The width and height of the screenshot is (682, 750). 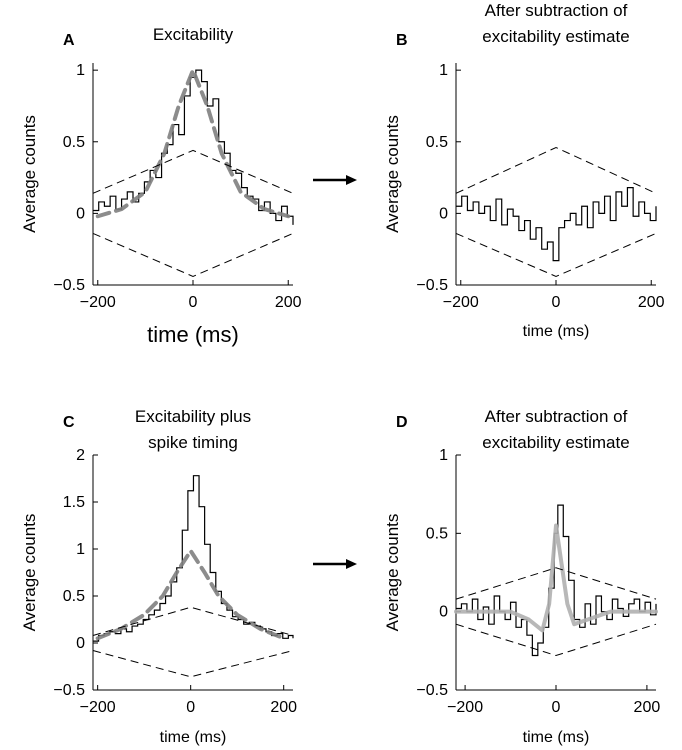 What do you see at coordinates (402, 40) in the screenshot?
I see `panel-letter: B` at bounding box center [402, 40].